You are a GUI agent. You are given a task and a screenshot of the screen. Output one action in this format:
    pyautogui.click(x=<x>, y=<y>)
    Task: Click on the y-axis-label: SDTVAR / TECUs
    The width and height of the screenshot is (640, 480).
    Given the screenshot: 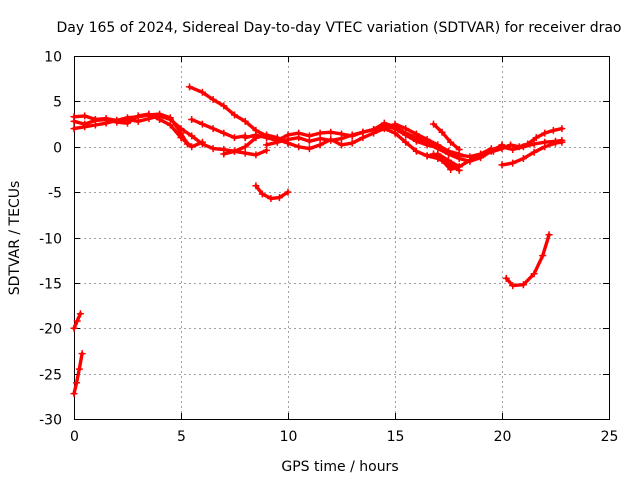 What is the action you would take?
    pyautogui.click(x=15, y=238)
    